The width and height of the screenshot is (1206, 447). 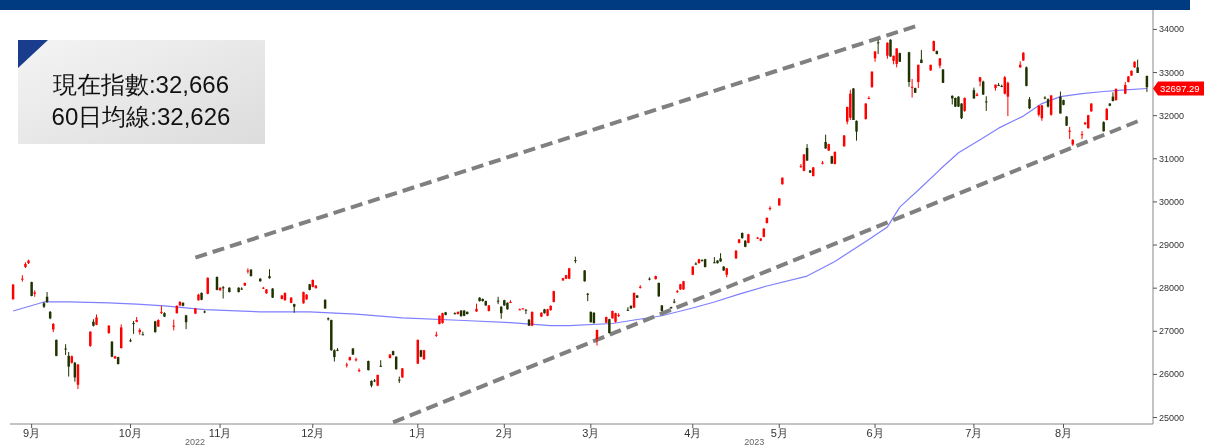 I want to click on ytick-label: 25000, so click(x=1172, y=417).